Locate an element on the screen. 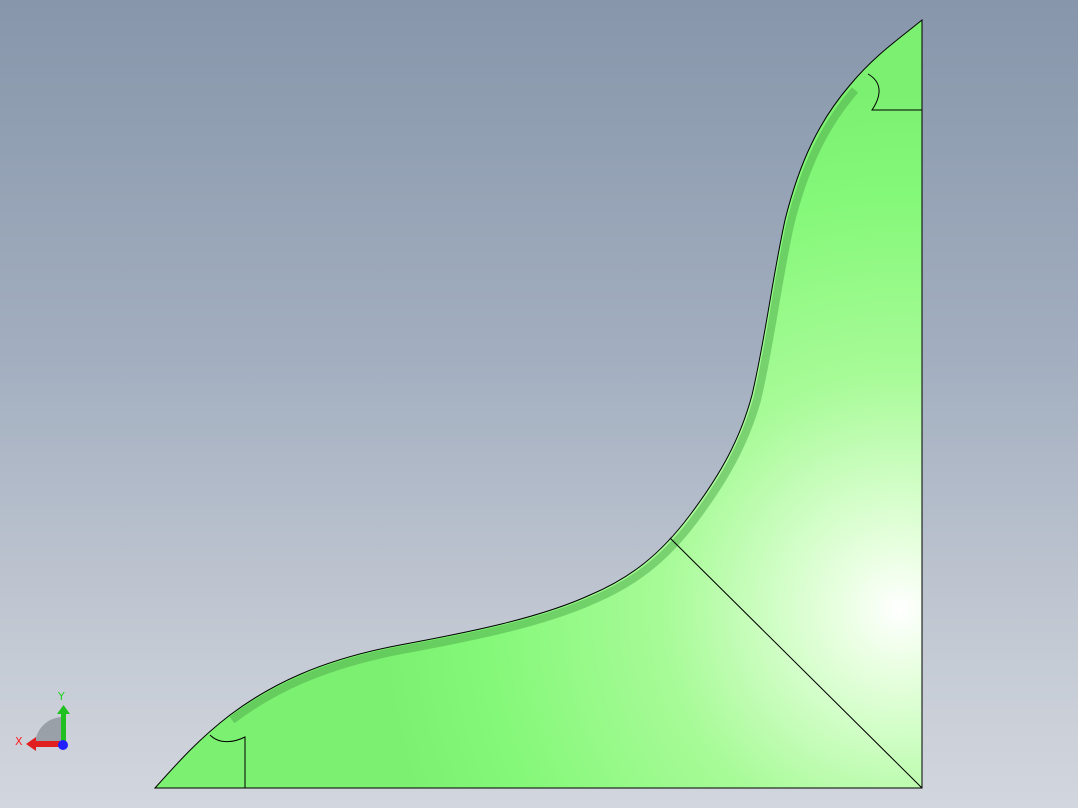 This screenshot has width=1078, height=808. y-axis-label: Y is located at coordinates (61, 696).